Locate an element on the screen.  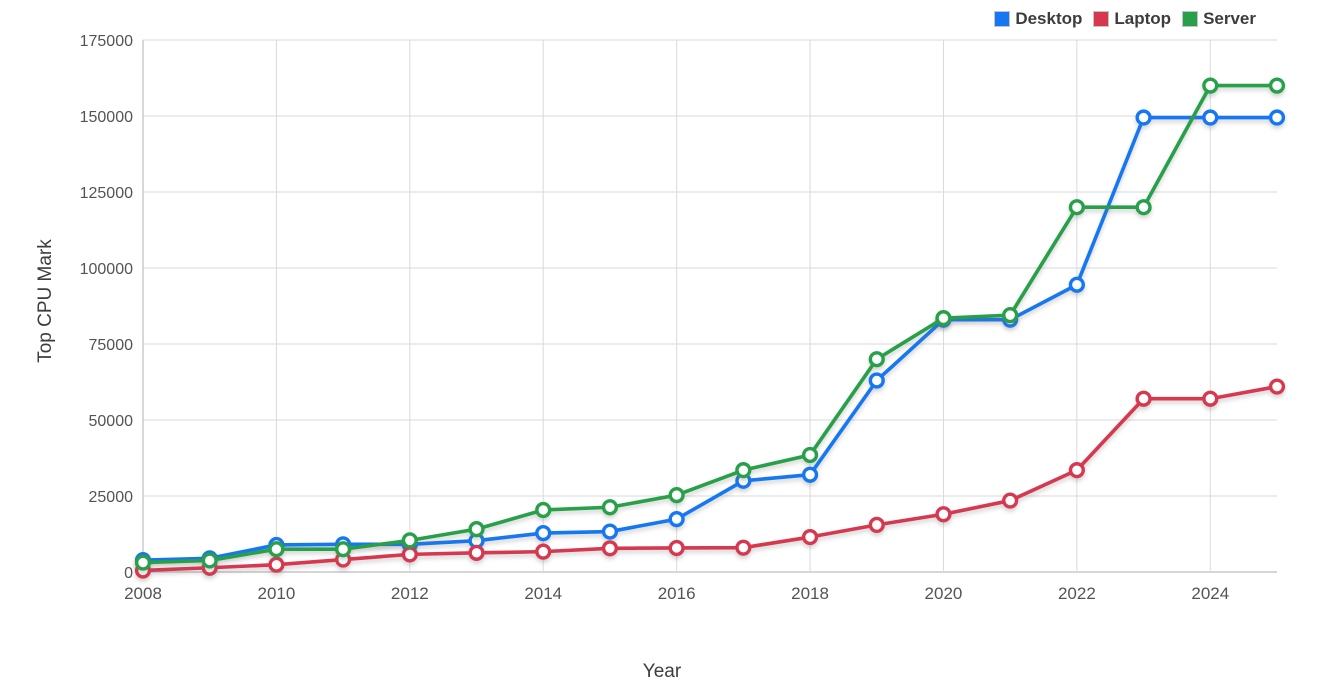
data-point-laptop-2014 is located at coordinates (543, 551).